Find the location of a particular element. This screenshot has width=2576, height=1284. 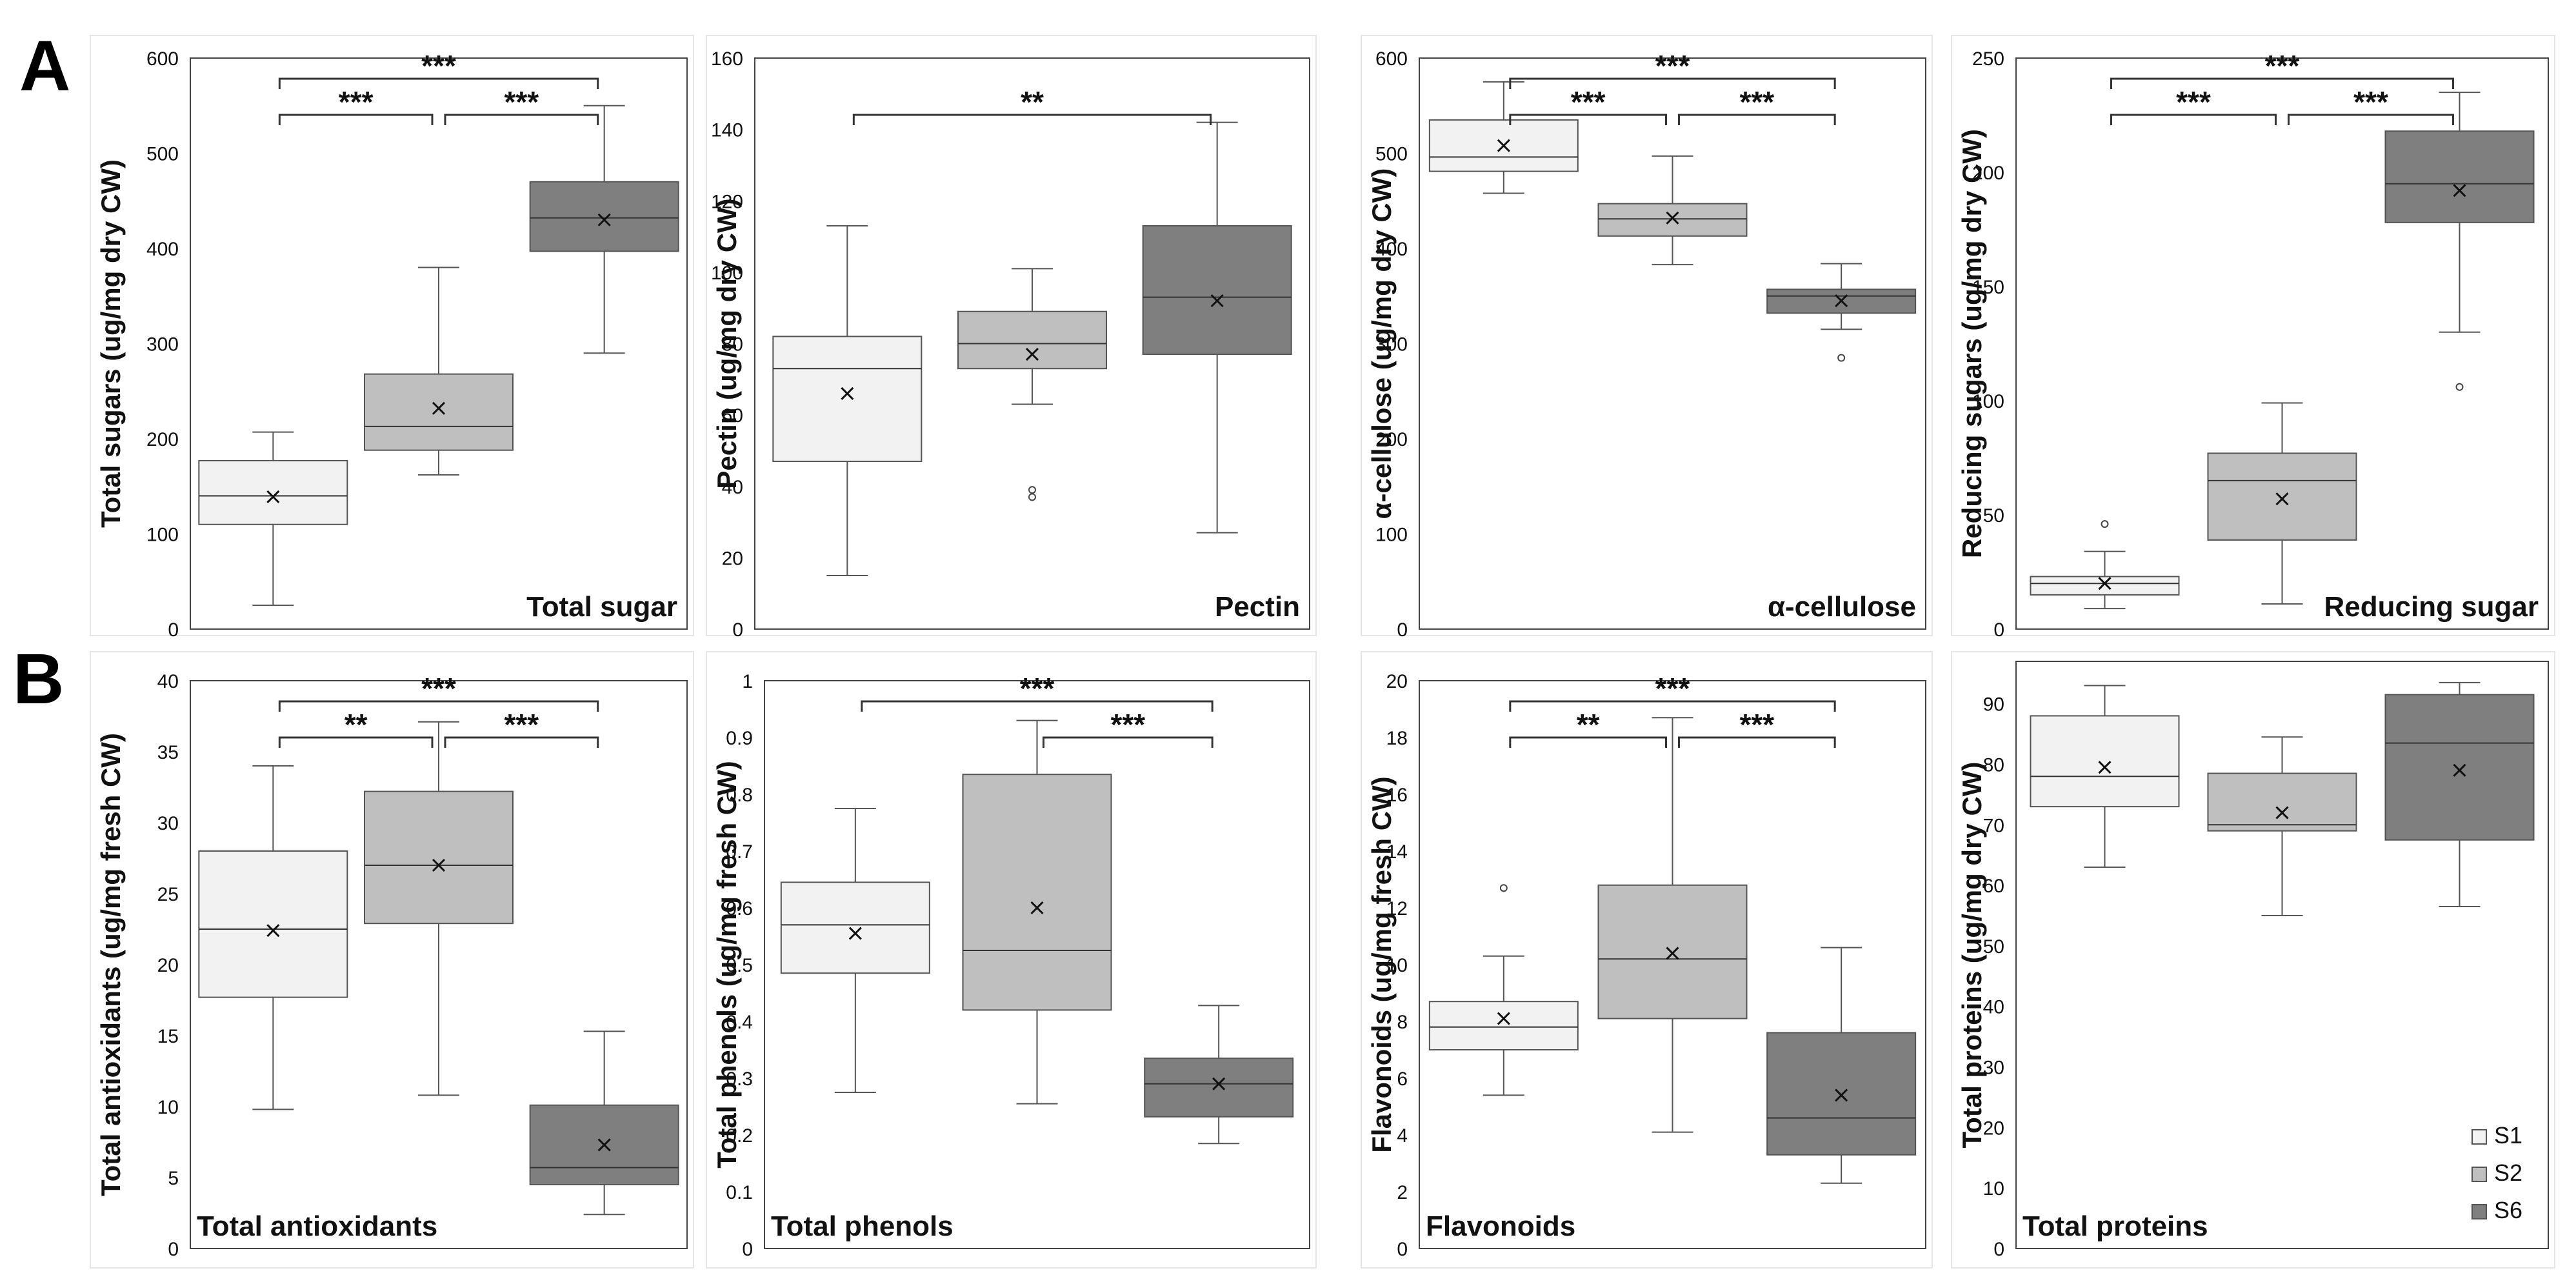

y-tick-label: 0.3 is located at coordinates (739, 1079).